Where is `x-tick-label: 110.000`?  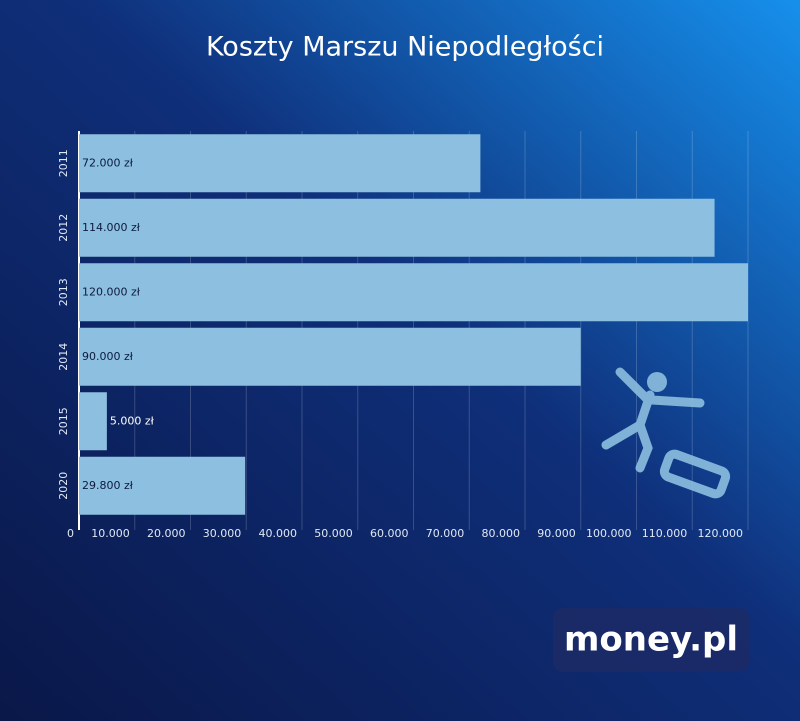 x-tick-label: 110.000 is located at coordinates (665, 533).